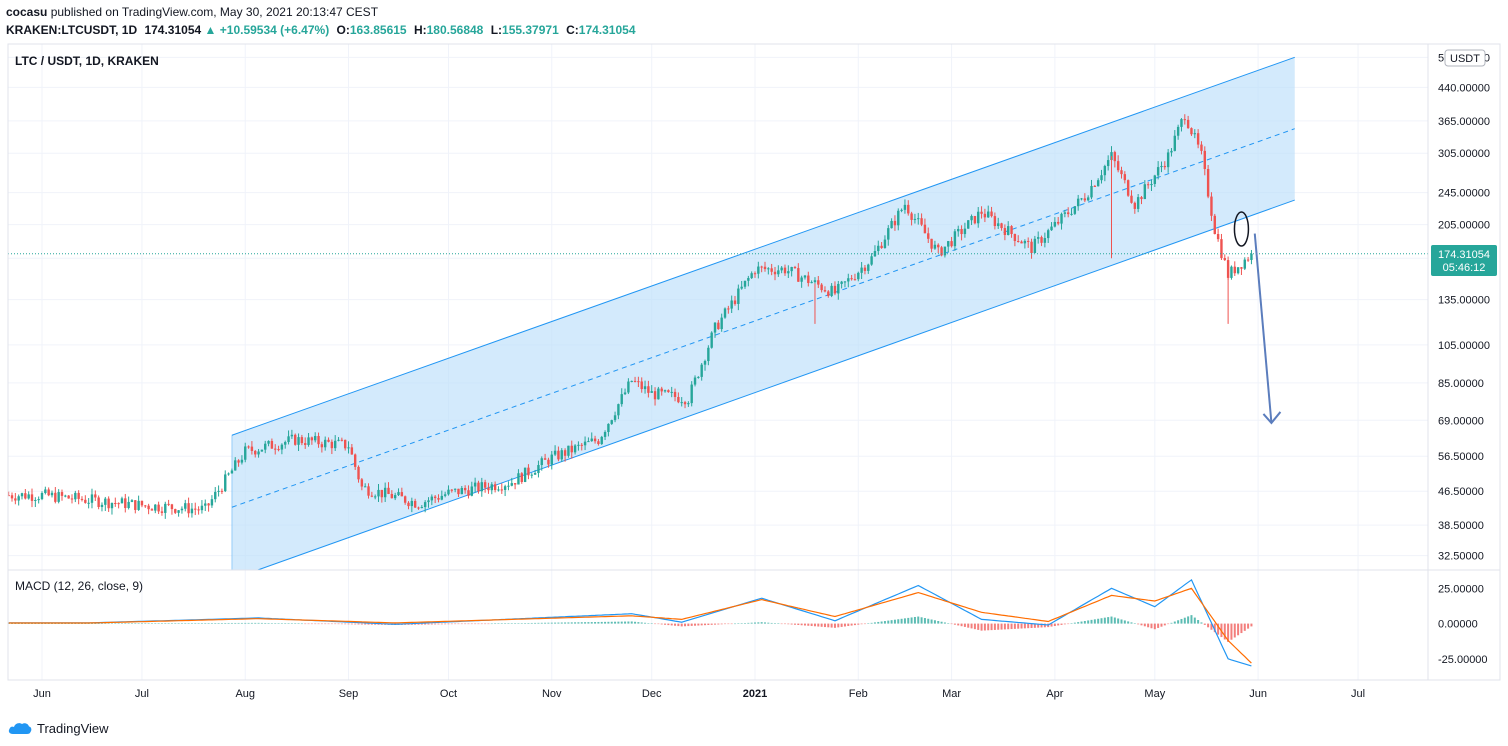 Image resolution: width=1508 pixels, height=746 pixels. What do you see at coordinates (79, 586) in the screenshot?
I see `macd-label: MACD (12, 26, close, 9)` at bounding box center [79, 586].